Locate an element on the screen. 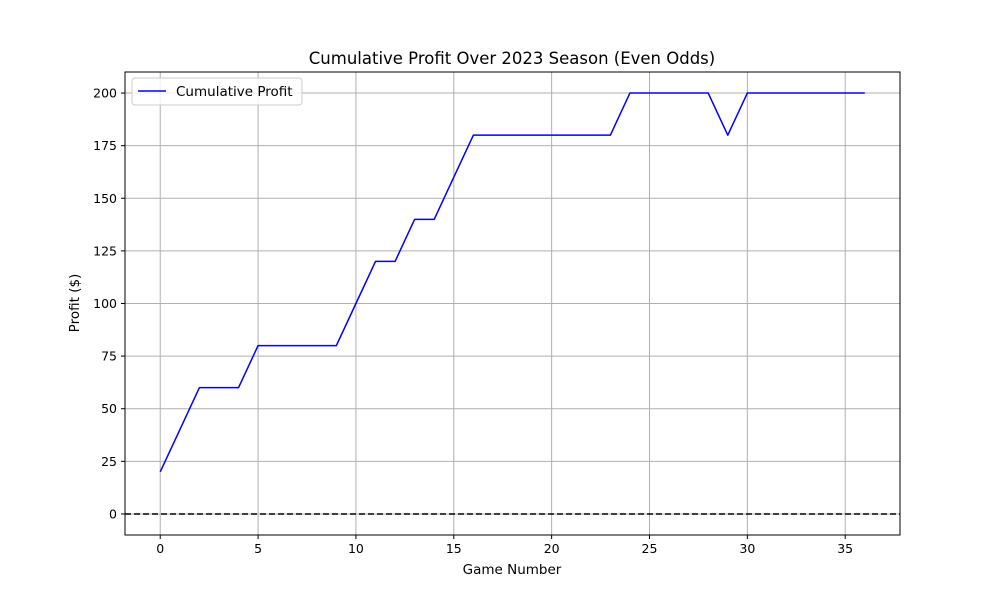 The image size is (1000, 600). y-tick-label: 125 is located at coordinates (105, 250).